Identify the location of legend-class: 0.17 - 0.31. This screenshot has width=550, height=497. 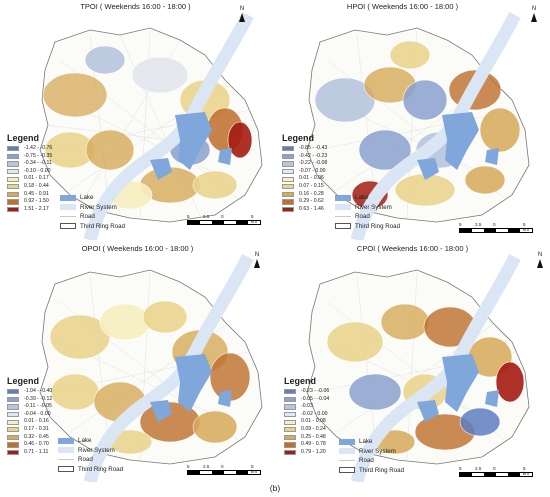
(29, 430).